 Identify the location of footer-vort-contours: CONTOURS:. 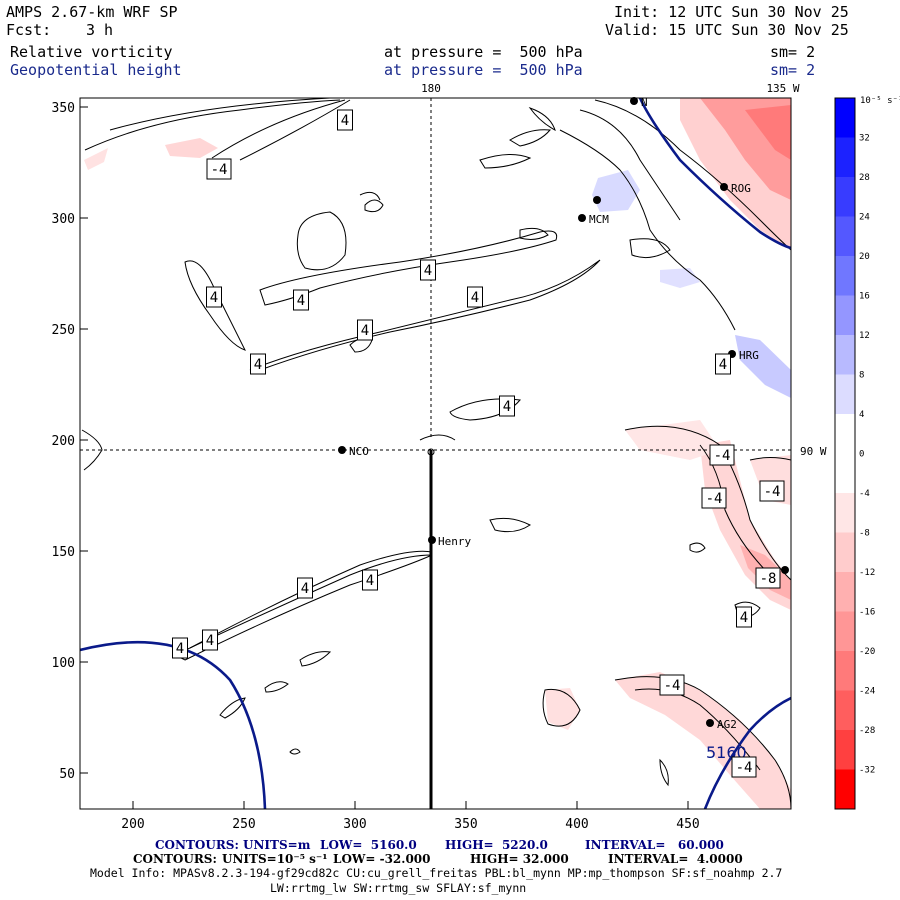
(175, 859).